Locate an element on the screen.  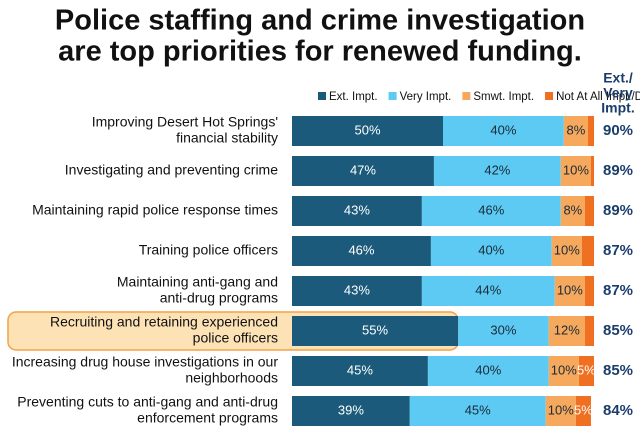
total-label: 84% is located at coordinates (618, 410).